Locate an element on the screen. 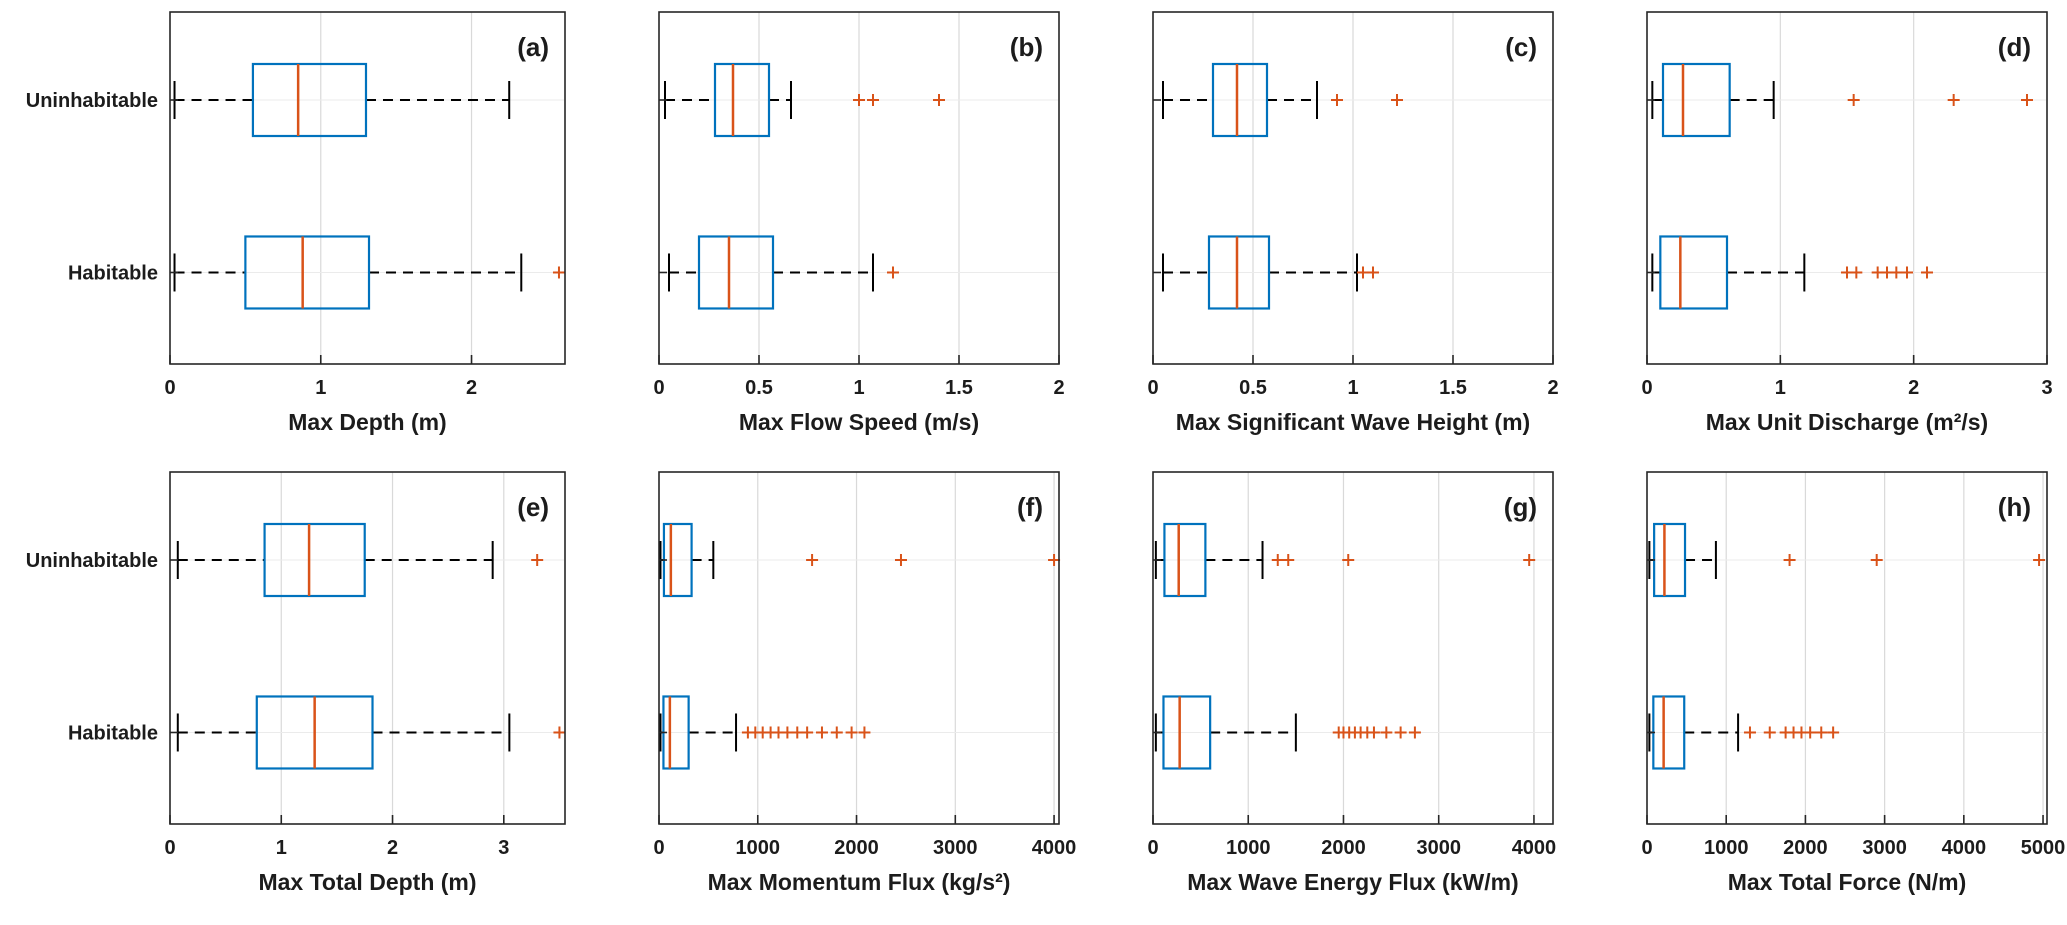  x-axis-label: Max Depth (m) is located at coordinates (367, 422).